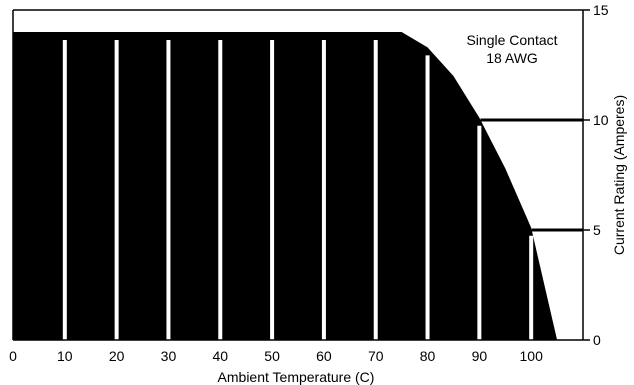 This screenshot has width=634, height=385. I want to click on x-tick-label-10: 10, so click(65, 356).